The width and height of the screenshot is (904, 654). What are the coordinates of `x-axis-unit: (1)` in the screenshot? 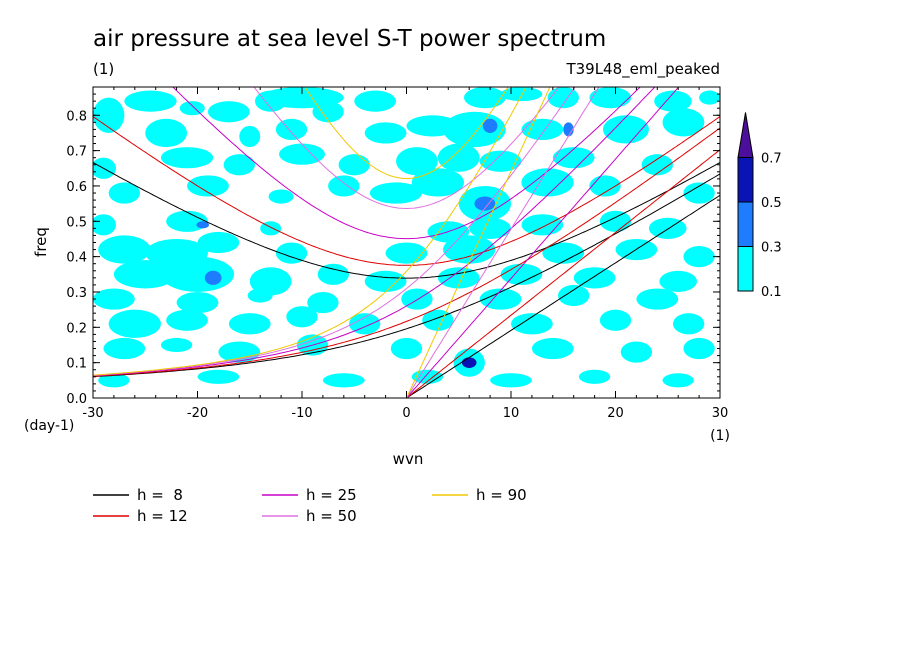 It's located at (720, 436).